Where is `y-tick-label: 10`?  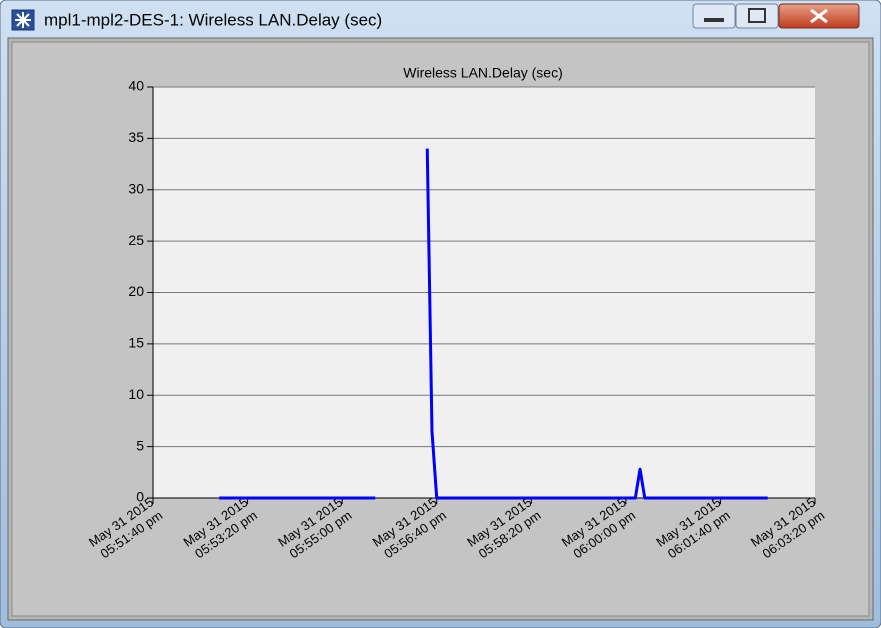 y-tick-label: 10 is located at coordinates (136, 394).